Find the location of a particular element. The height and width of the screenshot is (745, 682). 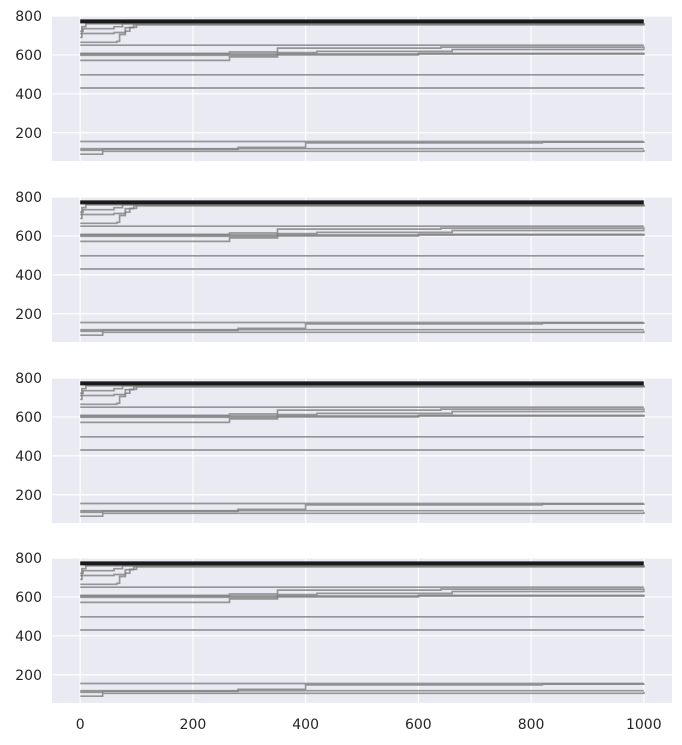

x-tick-label: 600 is located at coordinates (418, 725).